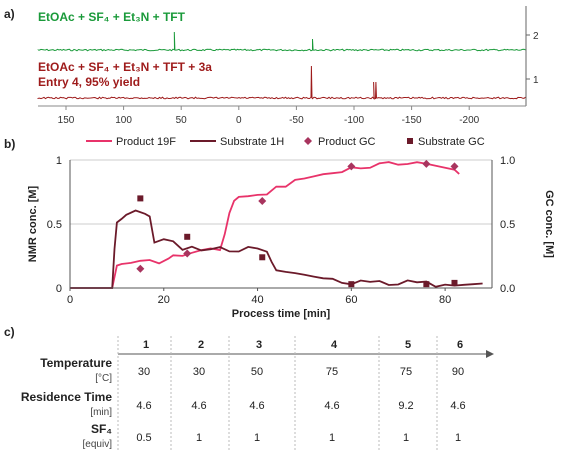 The width and height of the screenshot is (562, 456). Describe the element at coordinates (458, 372) in the screenshot. I see `table-cell: 90` at that location.